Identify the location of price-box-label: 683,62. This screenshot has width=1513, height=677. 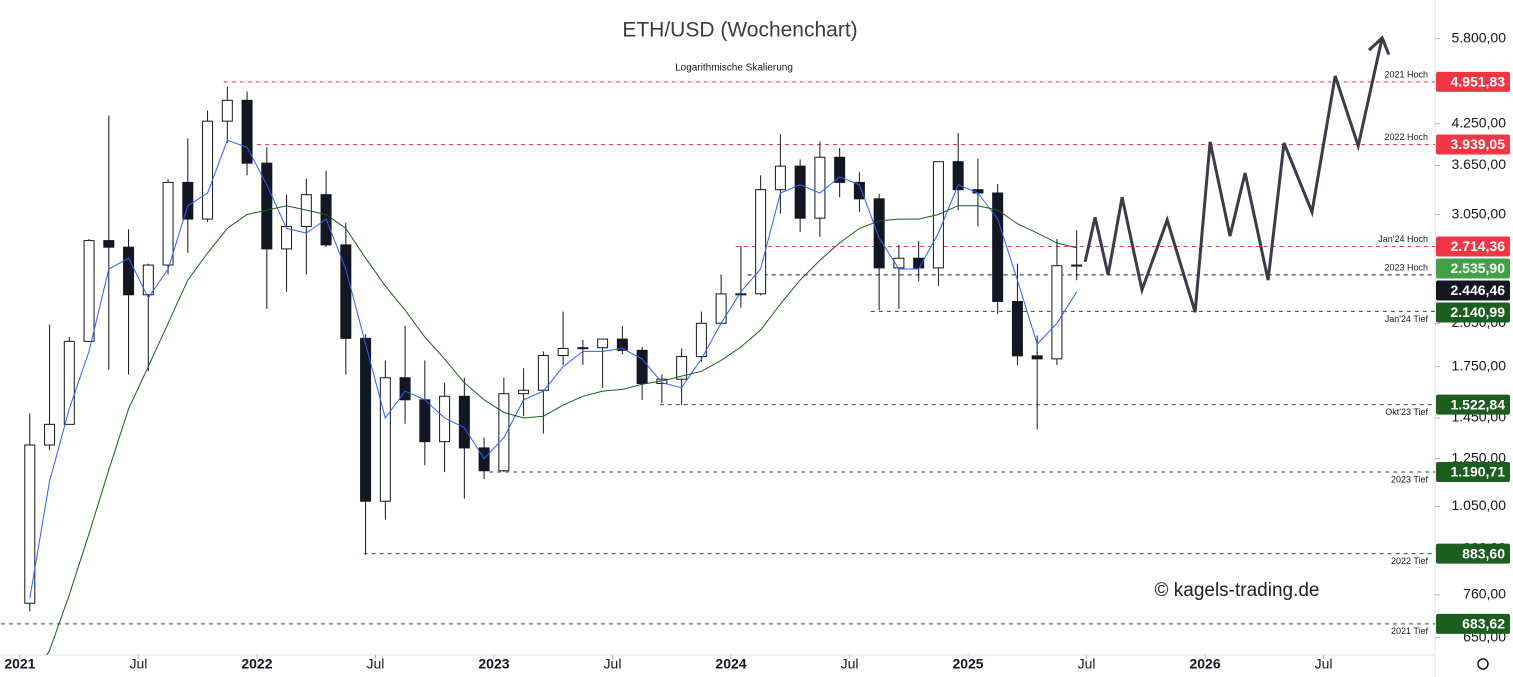
(1483, 624).